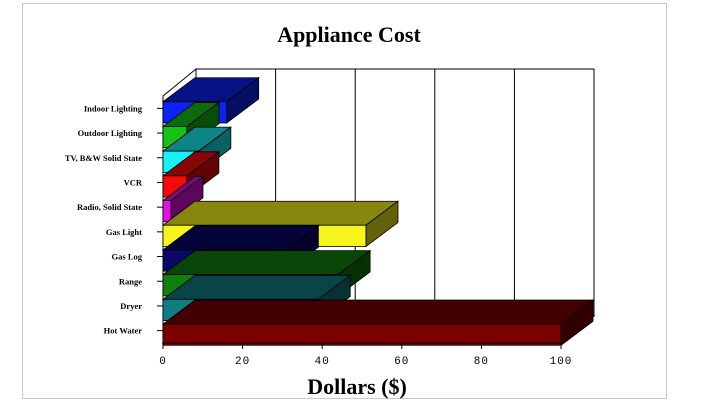  Describe the element at coordinates (110, 133) in the screenshot. I see `category-label-outdoor-lighting: Outdoor Lighting` at that location.